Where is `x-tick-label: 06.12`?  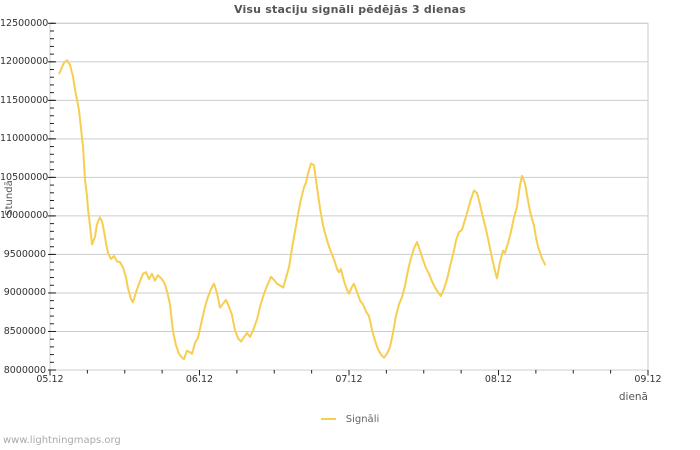
x-tick-label: 06.12 is located at coordinates (199, 379).